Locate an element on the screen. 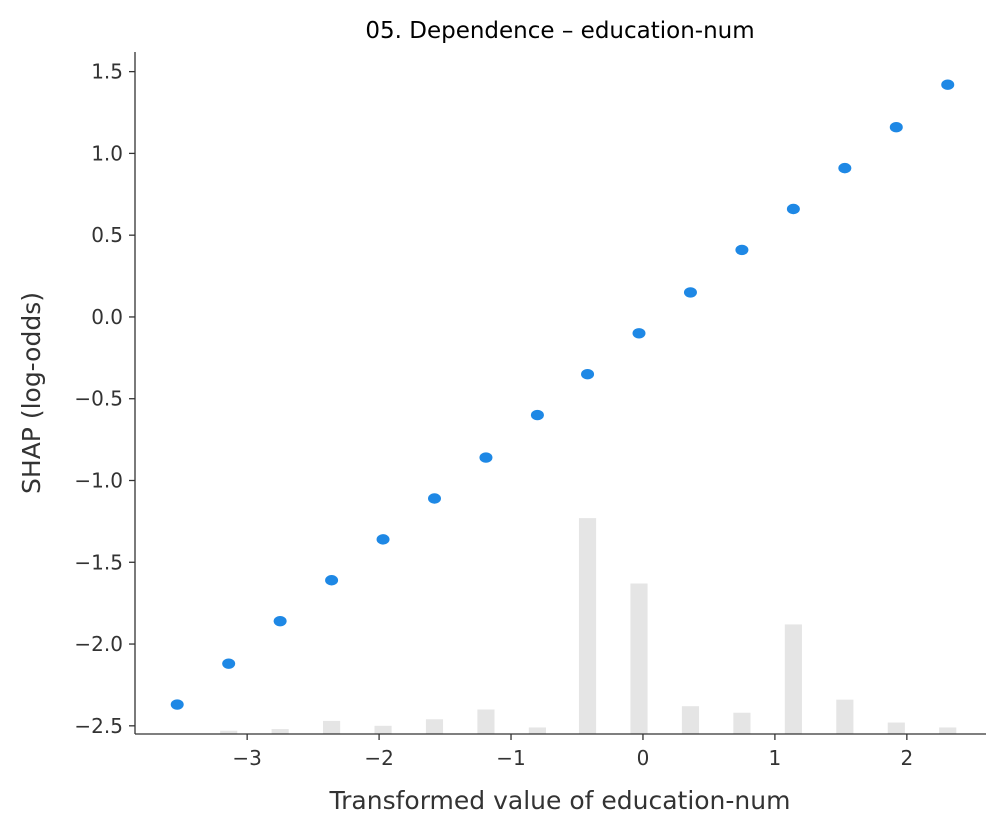 Image resolution: width=1002 pixels, height=833 pixels. x-tick-label-4: 1 is located at coordinates (775, 758).